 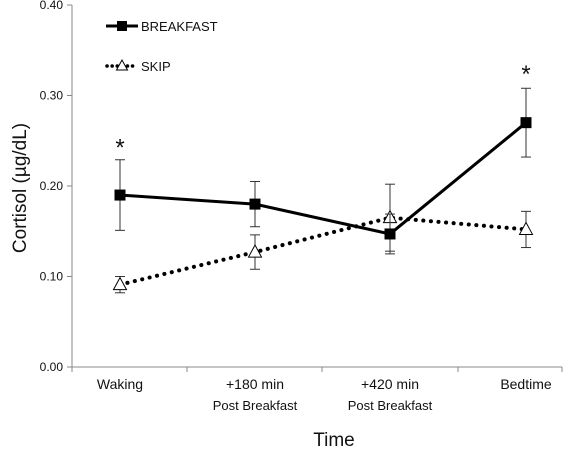 I want to click on y-tick-label: 0.30, so click(x=52, y=96).